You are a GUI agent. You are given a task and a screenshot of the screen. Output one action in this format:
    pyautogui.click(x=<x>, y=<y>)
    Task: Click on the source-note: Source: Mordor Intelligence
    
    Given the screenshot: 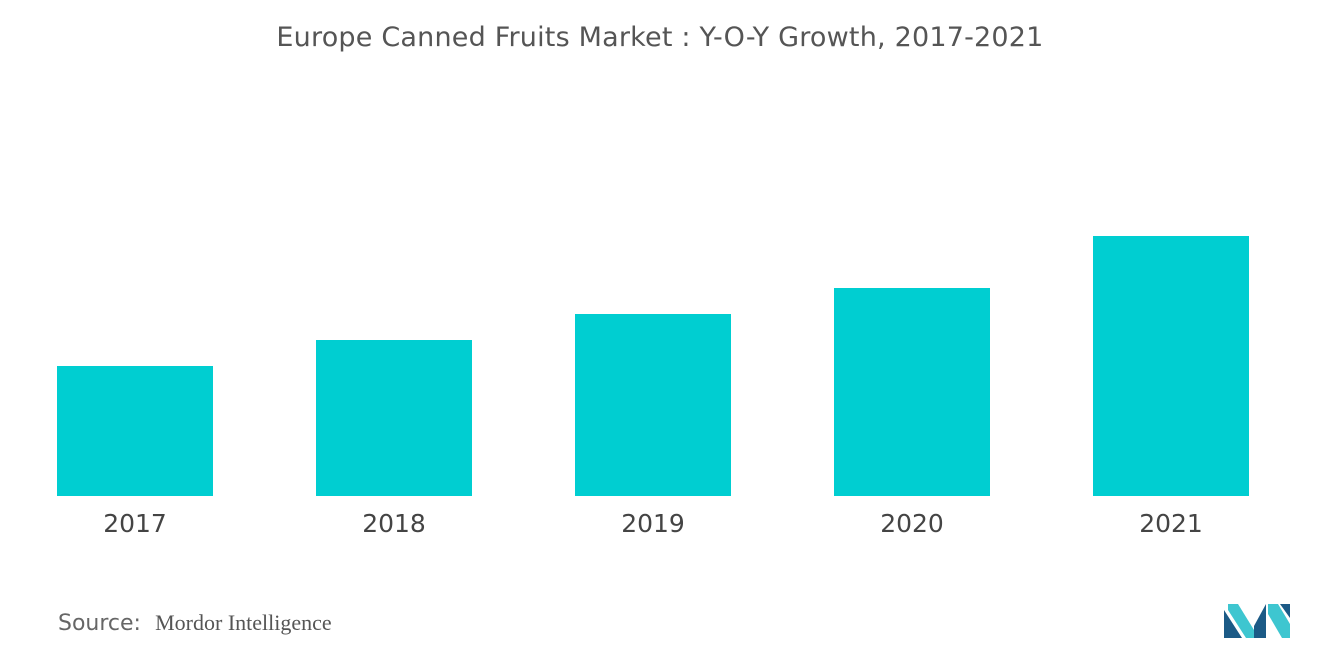 What is the action you would take?
    pyautogui.click(x=195, y=623)
    